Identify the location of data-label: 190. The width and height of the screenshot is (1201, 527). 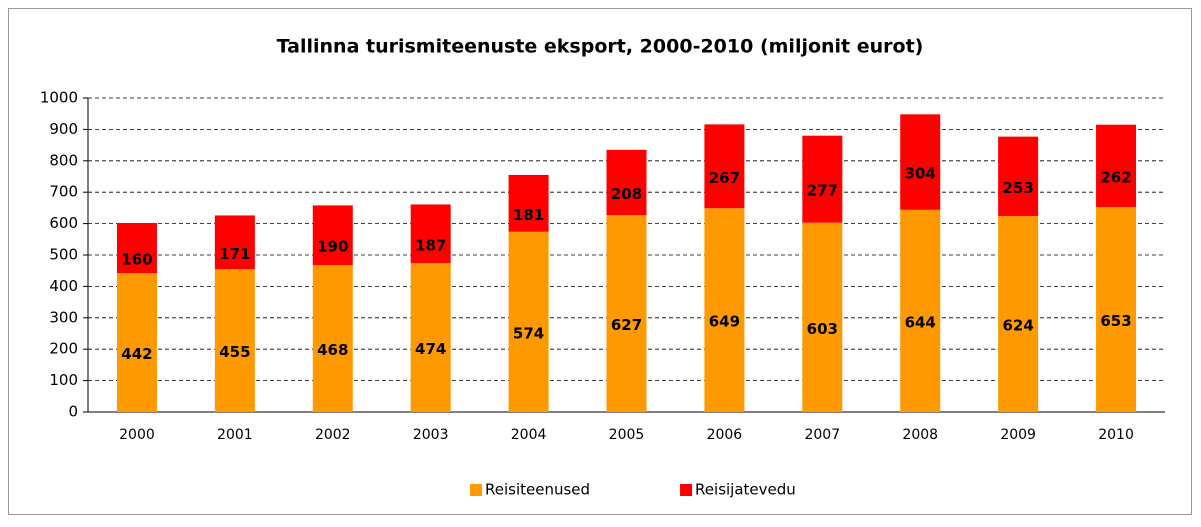
(332, 247).